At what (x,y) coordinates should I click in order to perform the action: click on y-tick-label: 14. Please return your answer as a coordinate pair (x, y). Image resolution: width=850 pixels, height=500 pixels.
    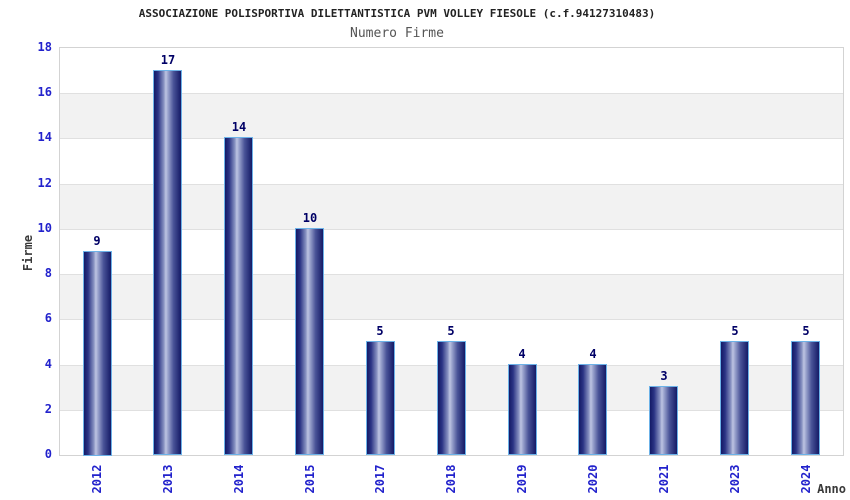
    Looking at the image, I should click on (44, 137).